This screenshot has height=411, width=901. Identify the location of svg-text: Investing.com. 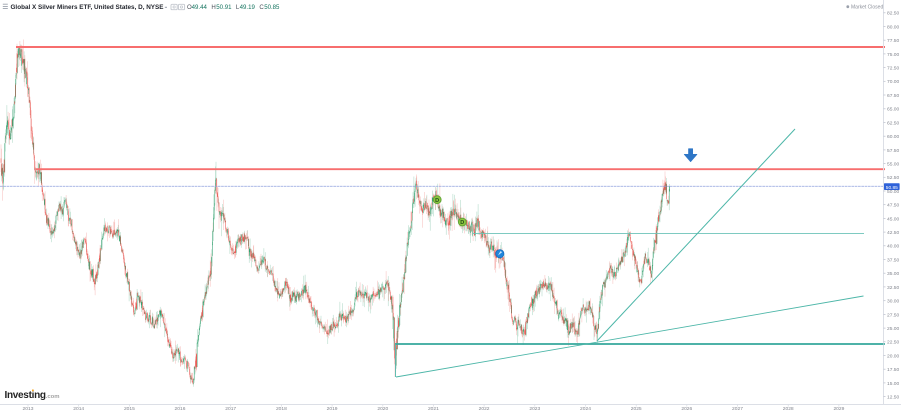
(32, 395).